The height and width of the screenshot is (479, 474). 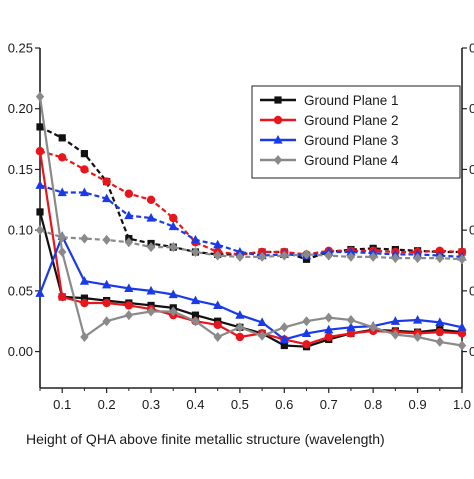 What do you see at coordinates (195, 404) in the screenshot?
I see `x-tick-label: 0.4` at bounding box center [195, 404].